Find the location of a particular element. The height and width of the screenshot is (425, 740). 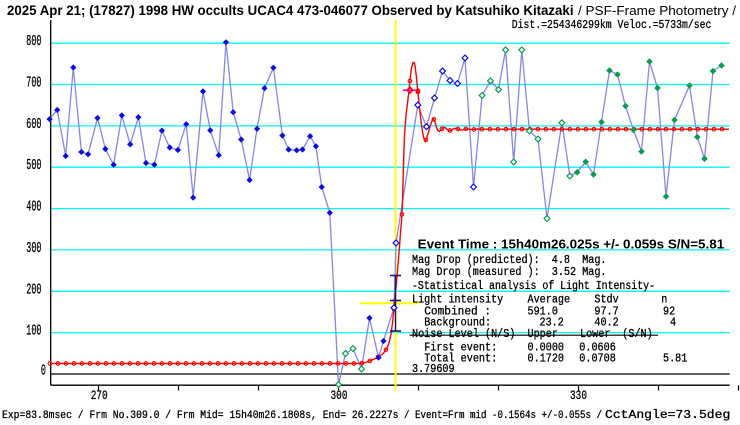

svg-text: First event: is located at coordinates (460, 348).